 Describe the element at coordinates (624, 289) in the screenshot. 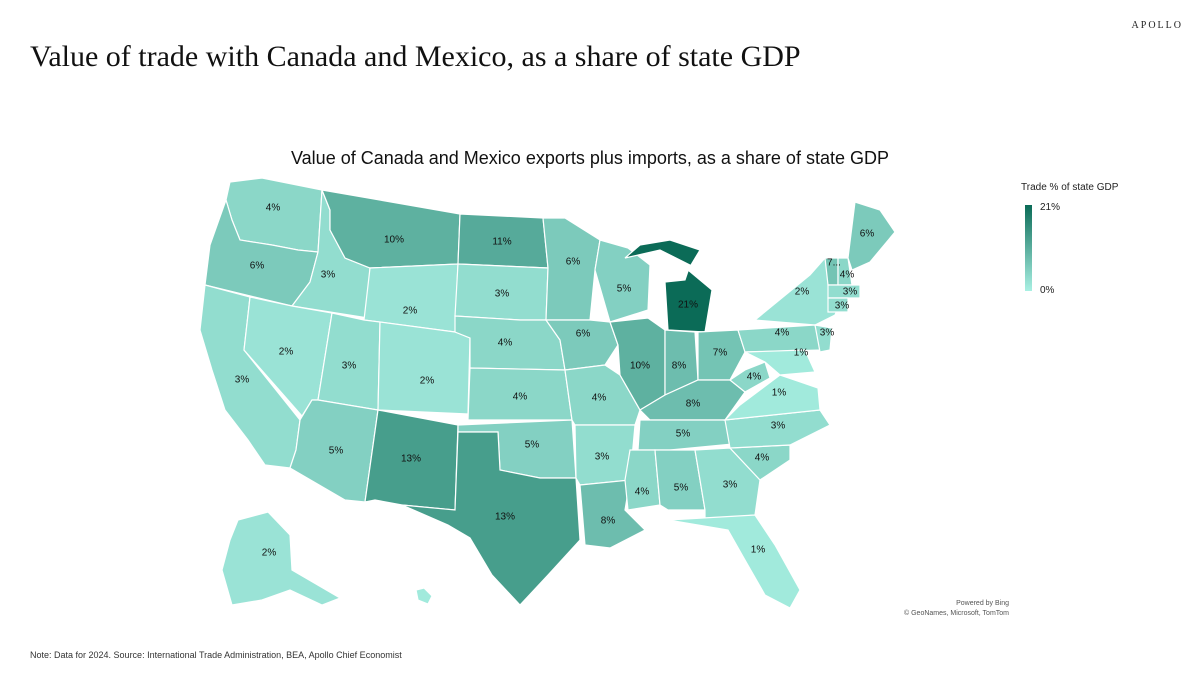

I see `state-label-wi: 5%` at that location.